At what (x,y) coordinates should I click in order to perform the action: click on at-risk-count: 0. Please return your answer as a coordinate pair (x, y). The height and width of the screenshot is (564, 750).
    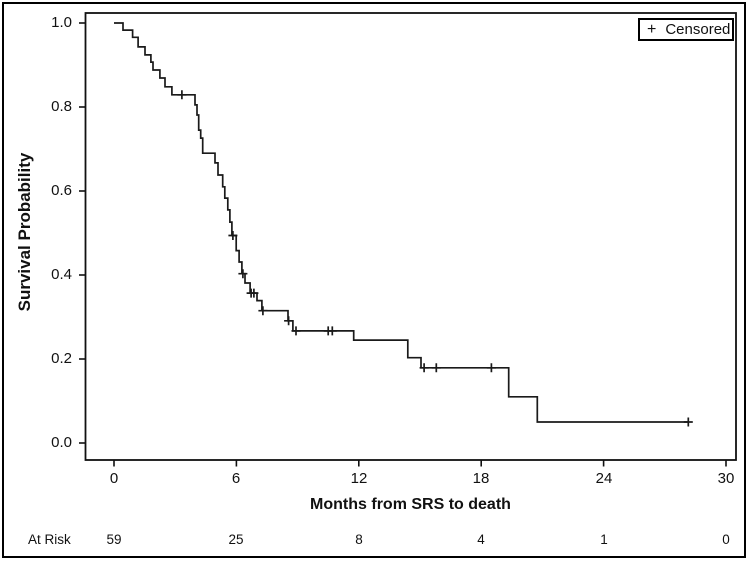
    Looking at the image, I should click on (726, 539).